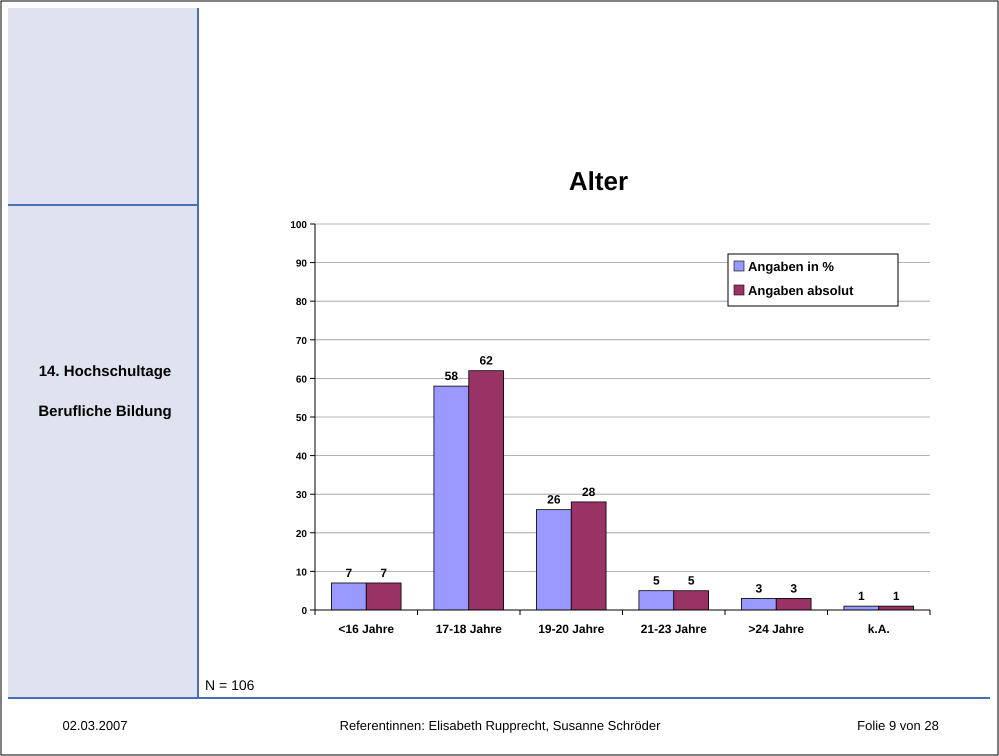  I want to click on x-tick-label: <16 Jahre, so click(366, 629).